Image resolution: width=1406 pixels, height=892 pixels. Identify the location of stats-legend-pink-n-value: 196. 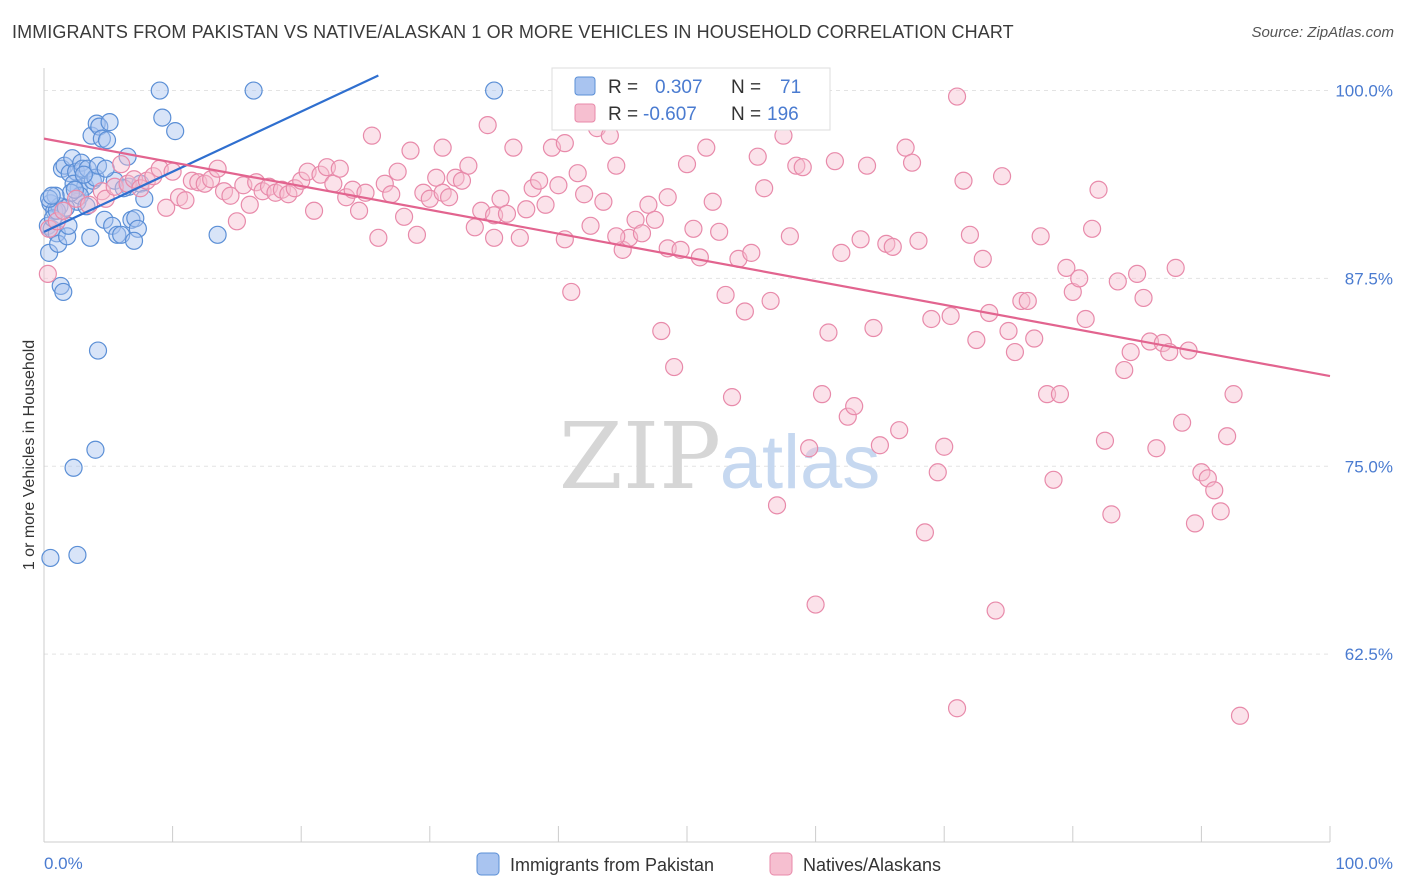
(783, 114).